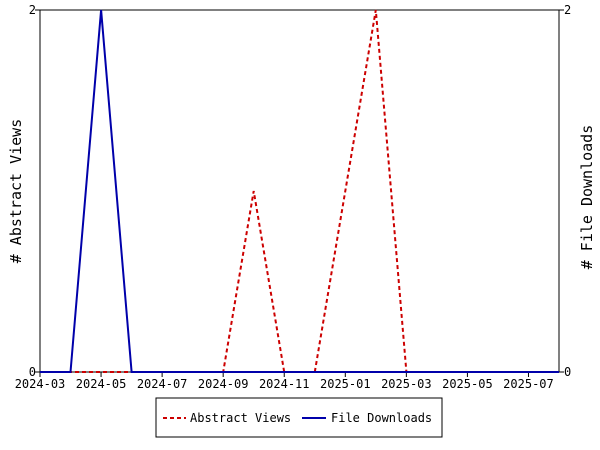 The height and width of the screenshot is (450, 600). I want to click on x-tick-label: 2024-03, so click(40, 384).